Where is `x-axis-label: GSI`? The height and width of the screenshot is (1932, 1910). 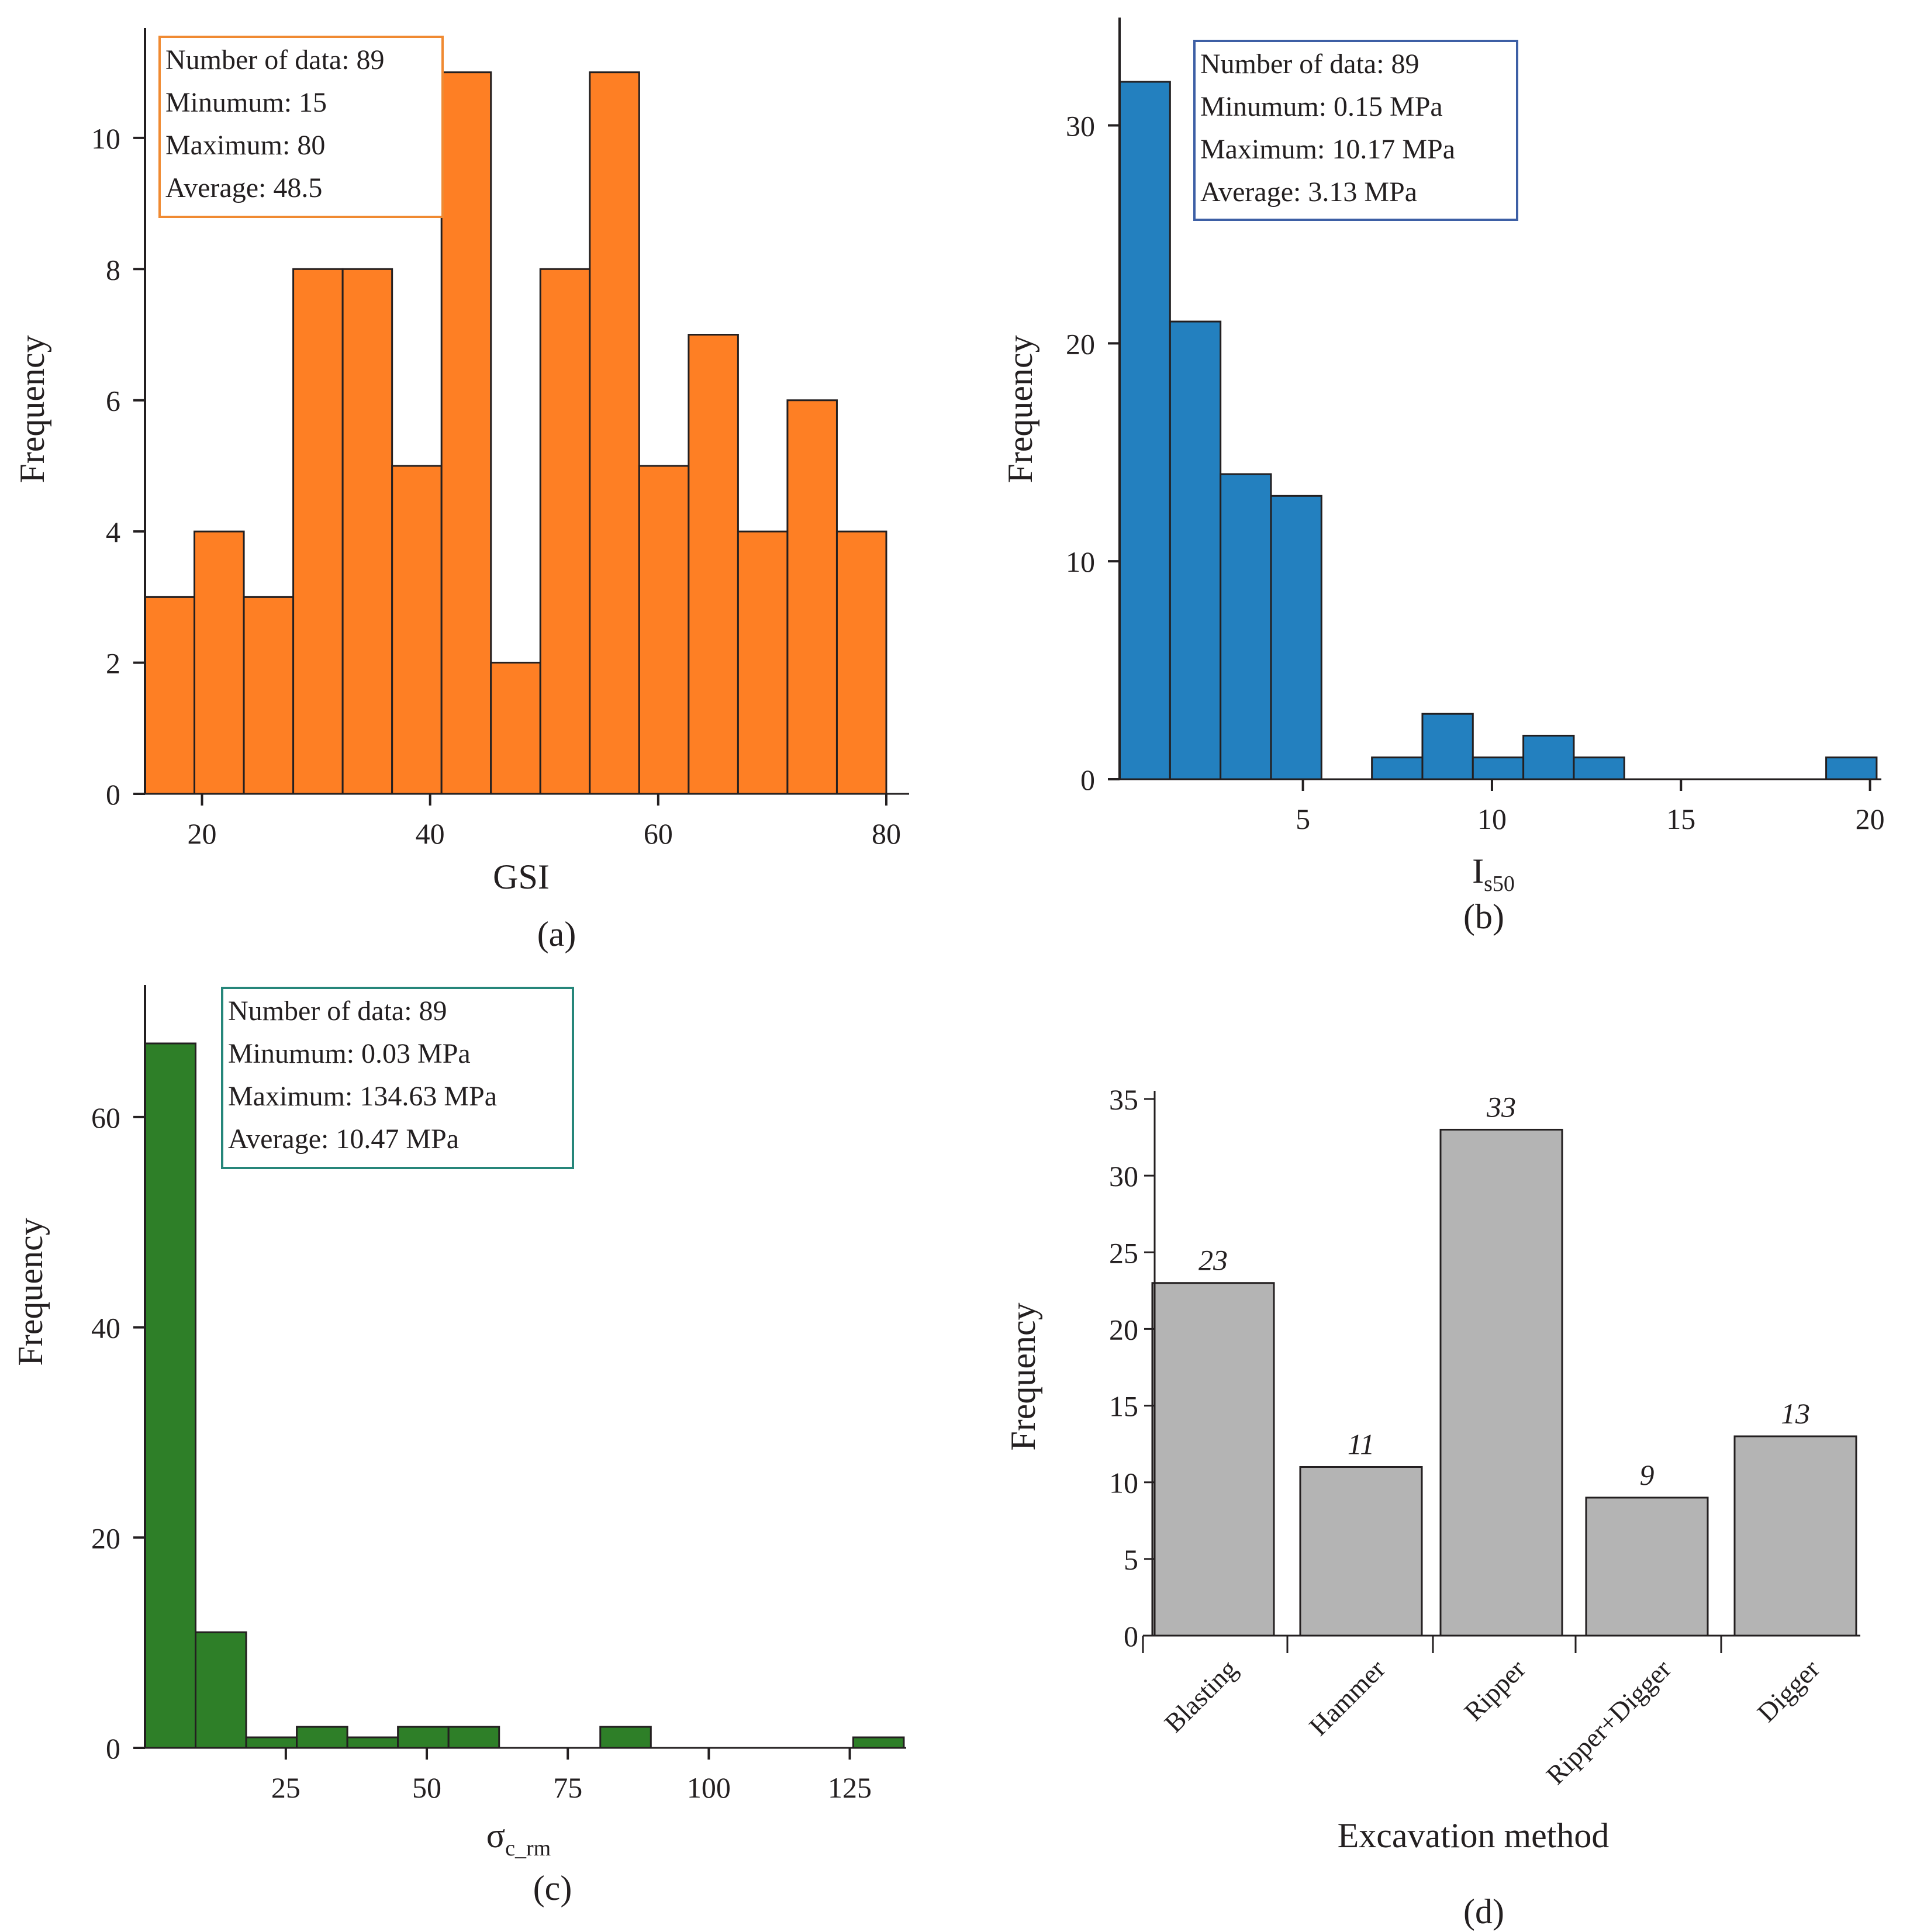
x-axis-label: GSI is located at coordinates (521, 877).